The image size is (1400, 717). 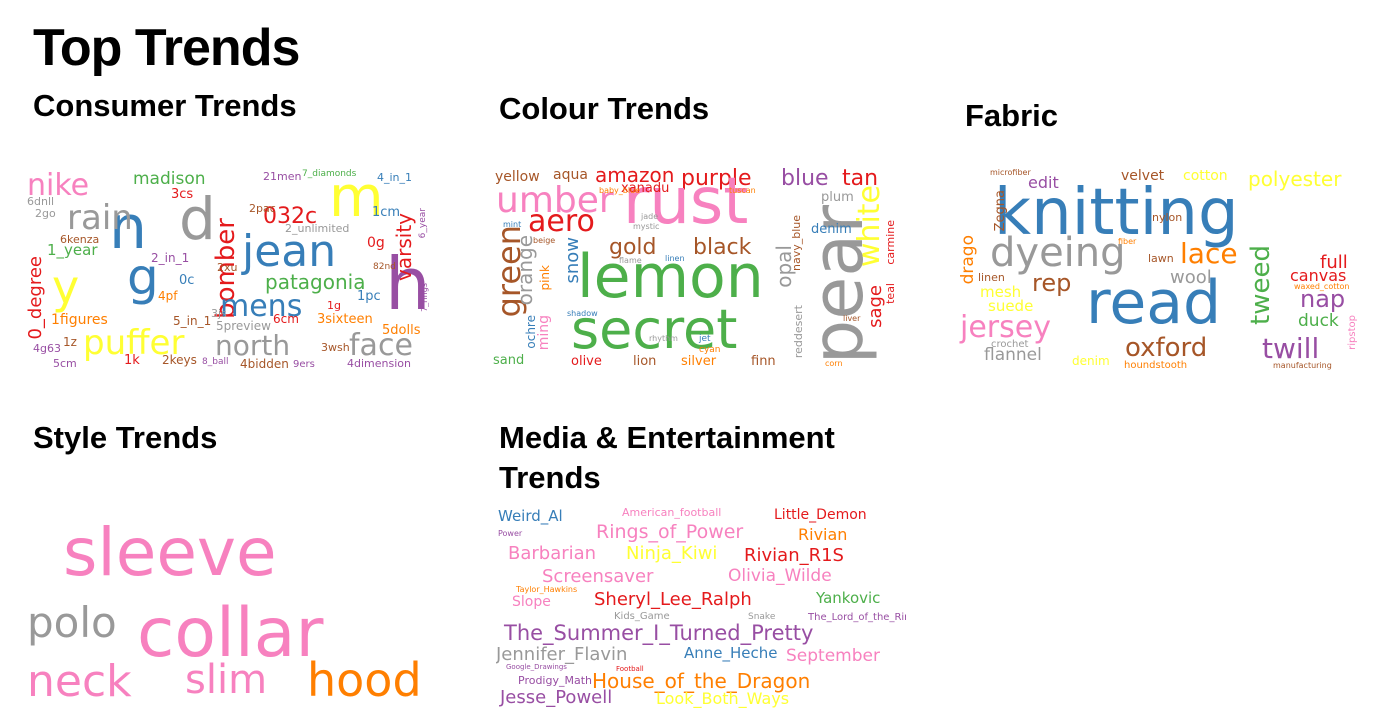 What do you see at coordinates (545, 278) in the screenshot?
I see `word: pink` at bounding box center [545, 278].